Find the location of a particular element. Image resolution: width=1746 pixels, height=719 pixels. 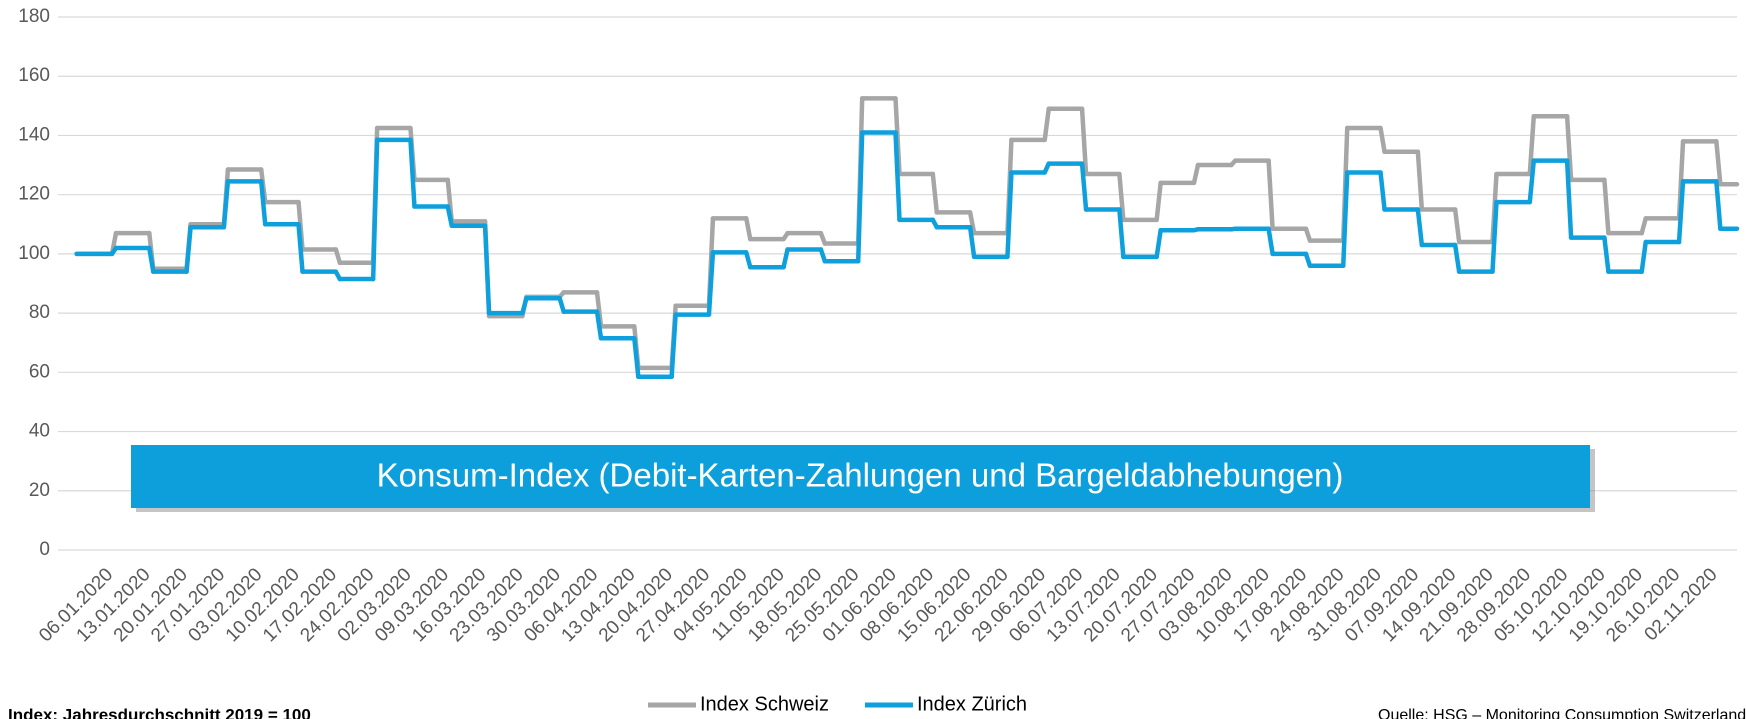

y-tick-label: 80 is located at coordinates (39, 312).